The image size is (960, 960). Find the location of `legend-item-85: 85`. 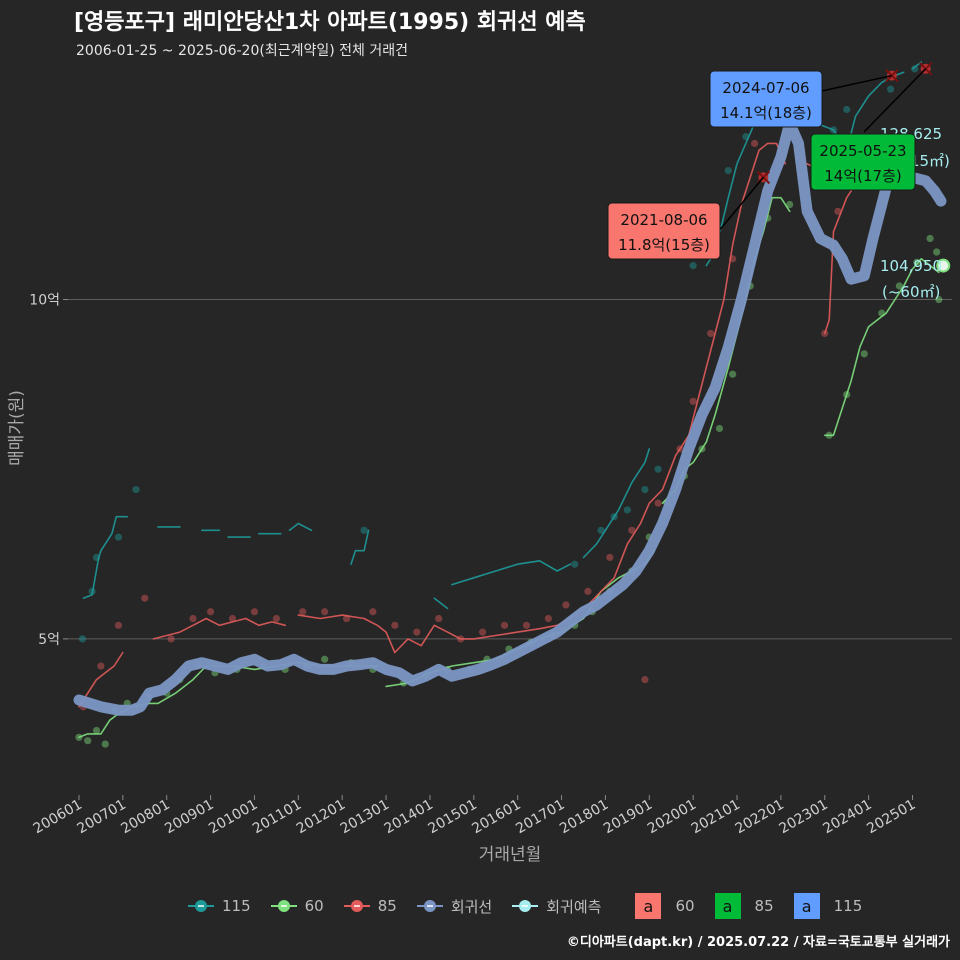

legend-item-85: 85 is located at coordinates (370, 906).